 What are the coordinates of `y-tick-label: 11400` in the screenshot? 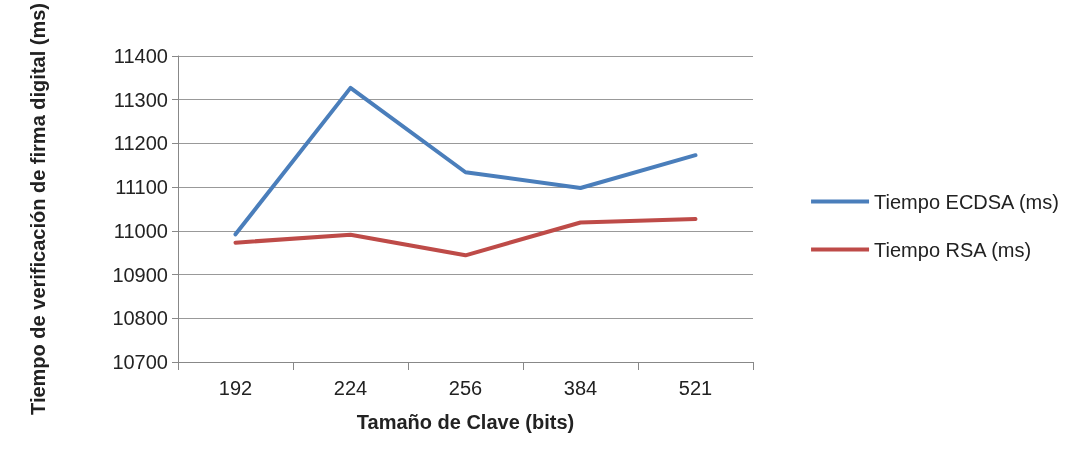 It's located at (140, 55).